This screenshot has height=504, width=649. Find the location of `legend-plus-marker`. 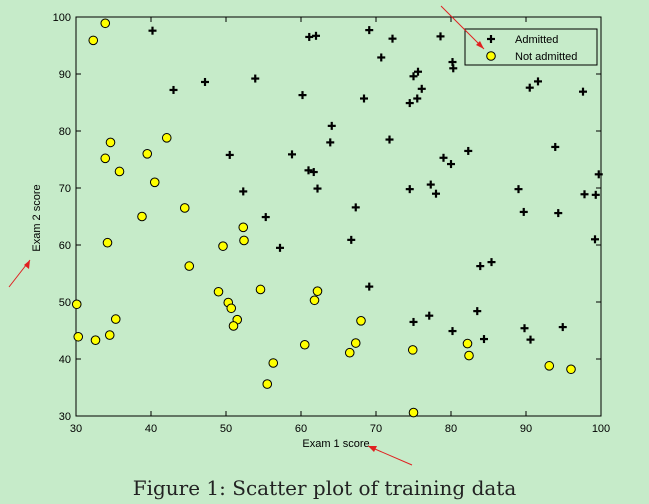

legend-plus-marker is located at coordinates (491, 39).